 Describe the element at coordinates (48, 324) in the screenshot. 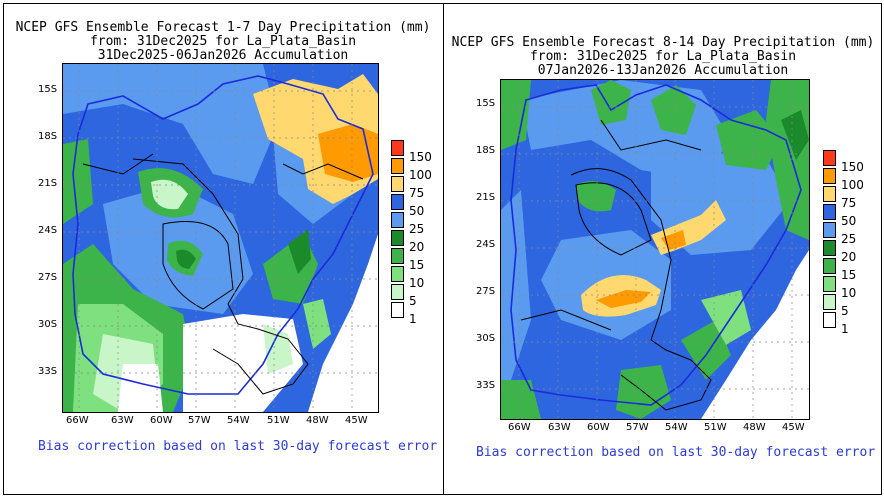

I see `left-lat-tick: 30S` at that location.